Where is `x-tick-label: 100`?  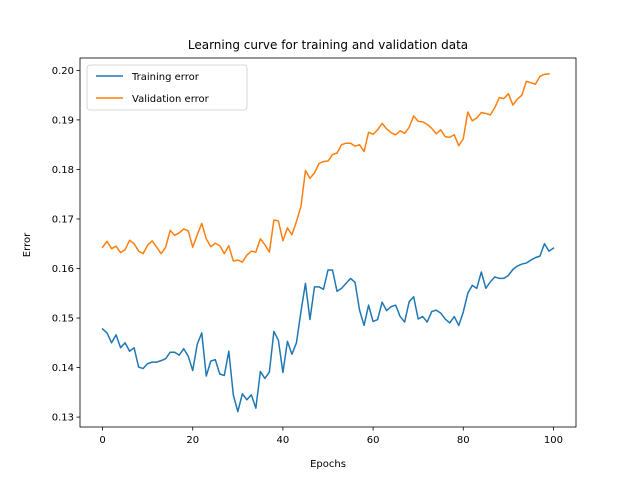
x-tick-label: 100 is located at coordinates (553, 440).